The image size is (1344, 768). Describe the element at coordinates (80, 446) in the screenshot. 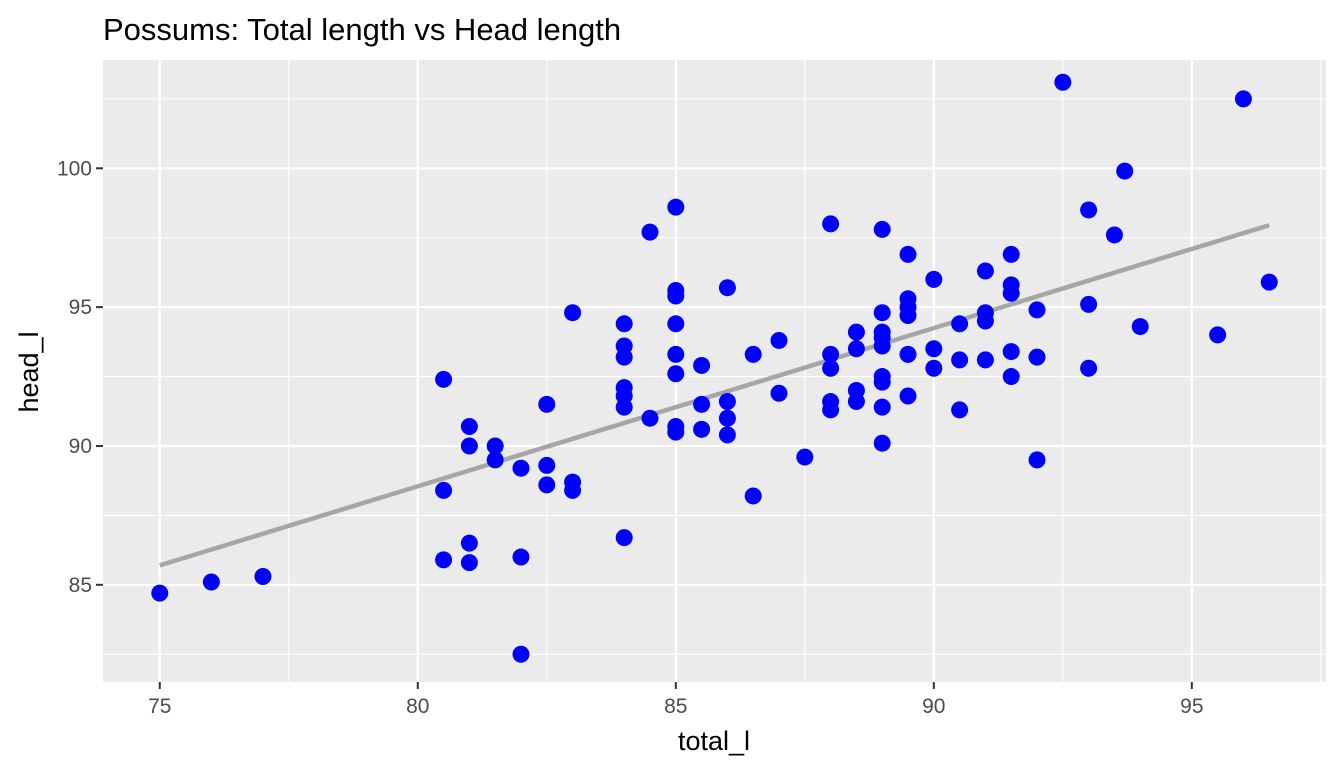

I see `y-tick-label: 90` at that location.